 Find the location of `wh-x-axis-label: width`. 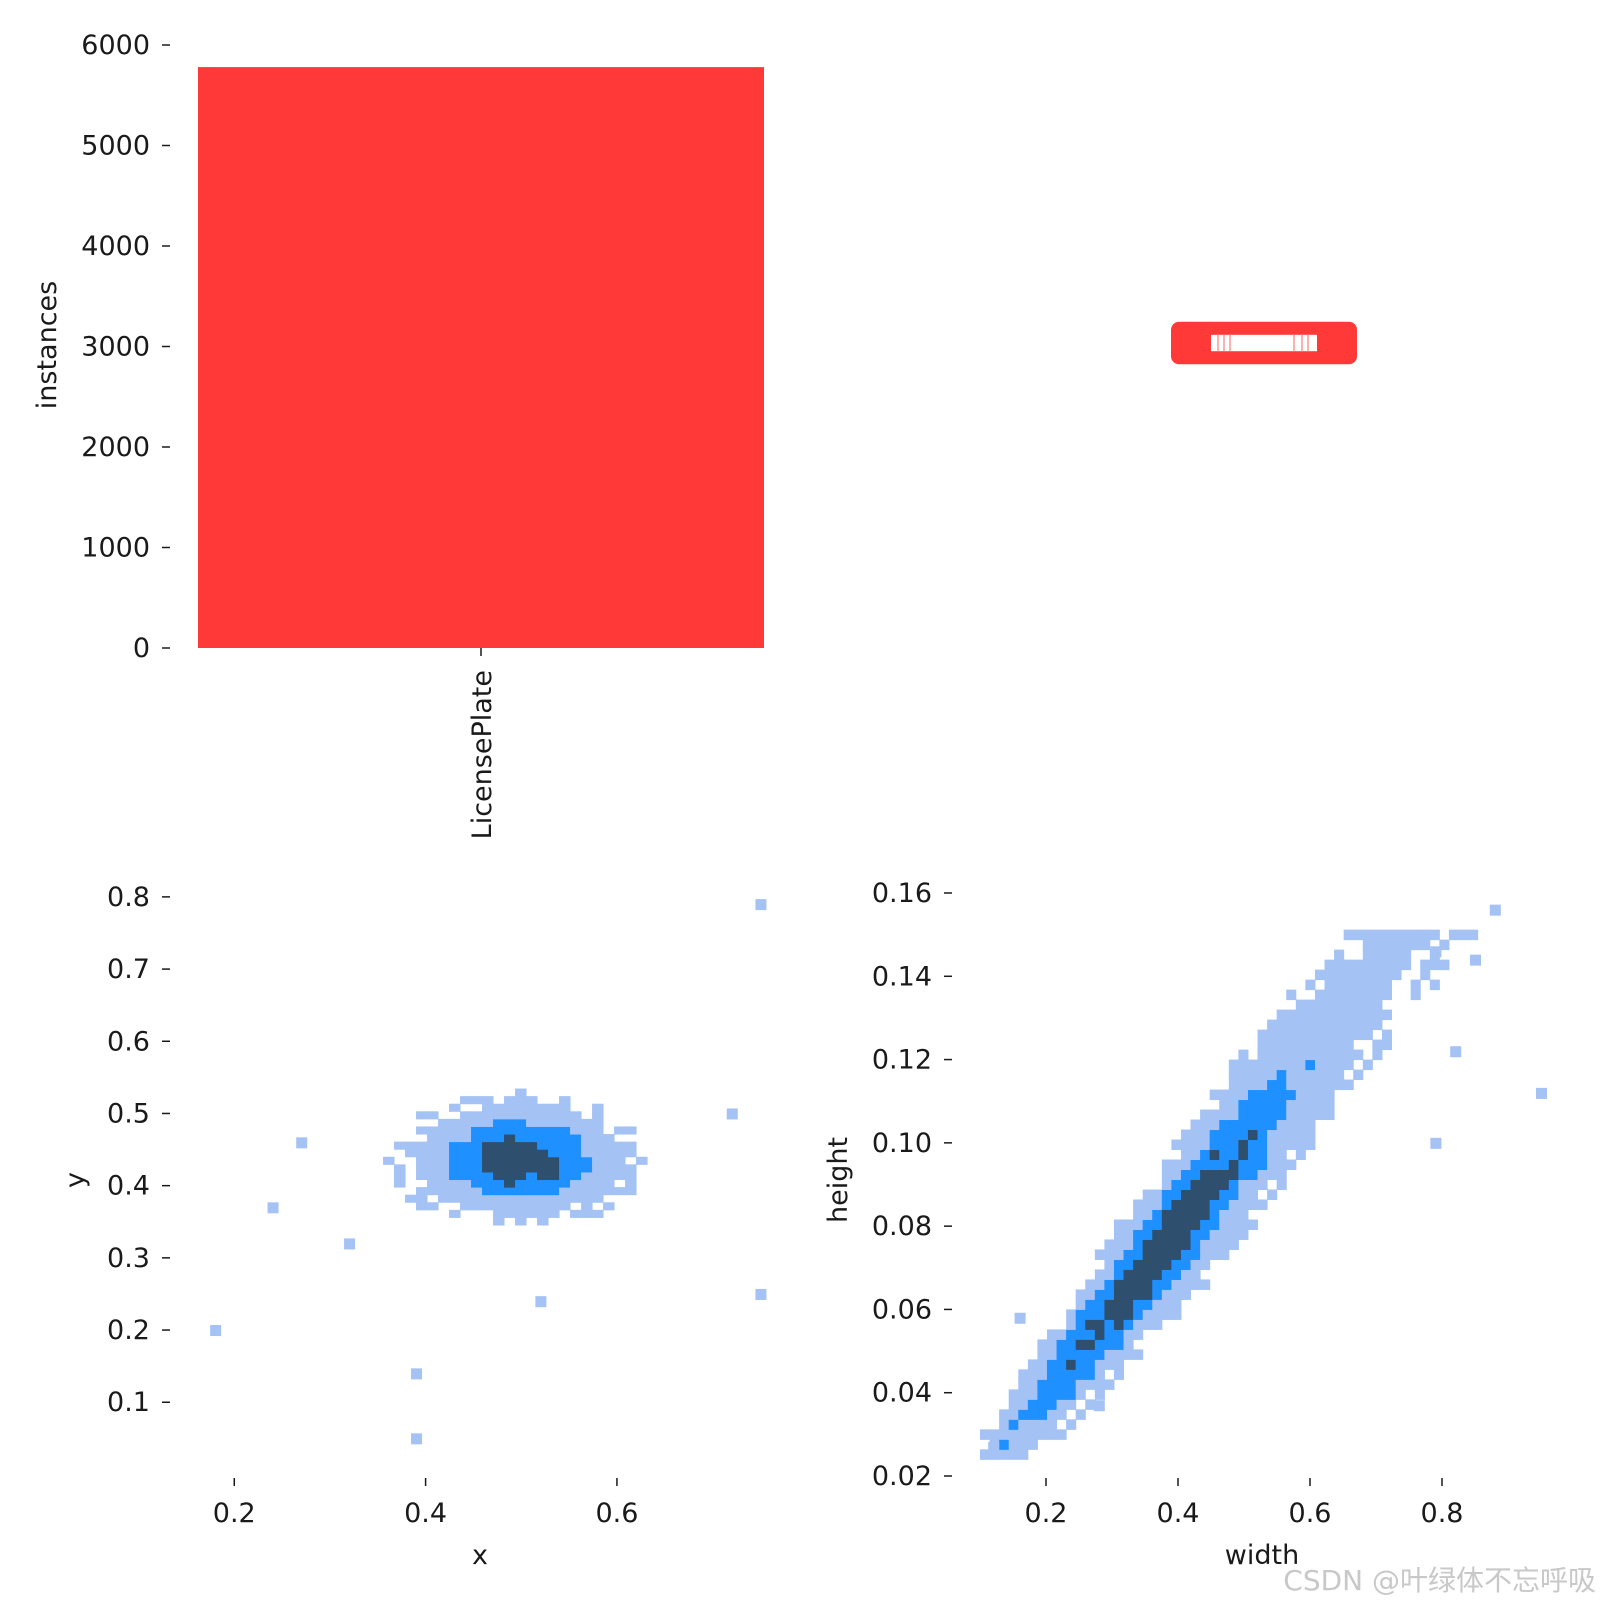

wh-x-axis-label: width is located at coordinates (1262, 1555).